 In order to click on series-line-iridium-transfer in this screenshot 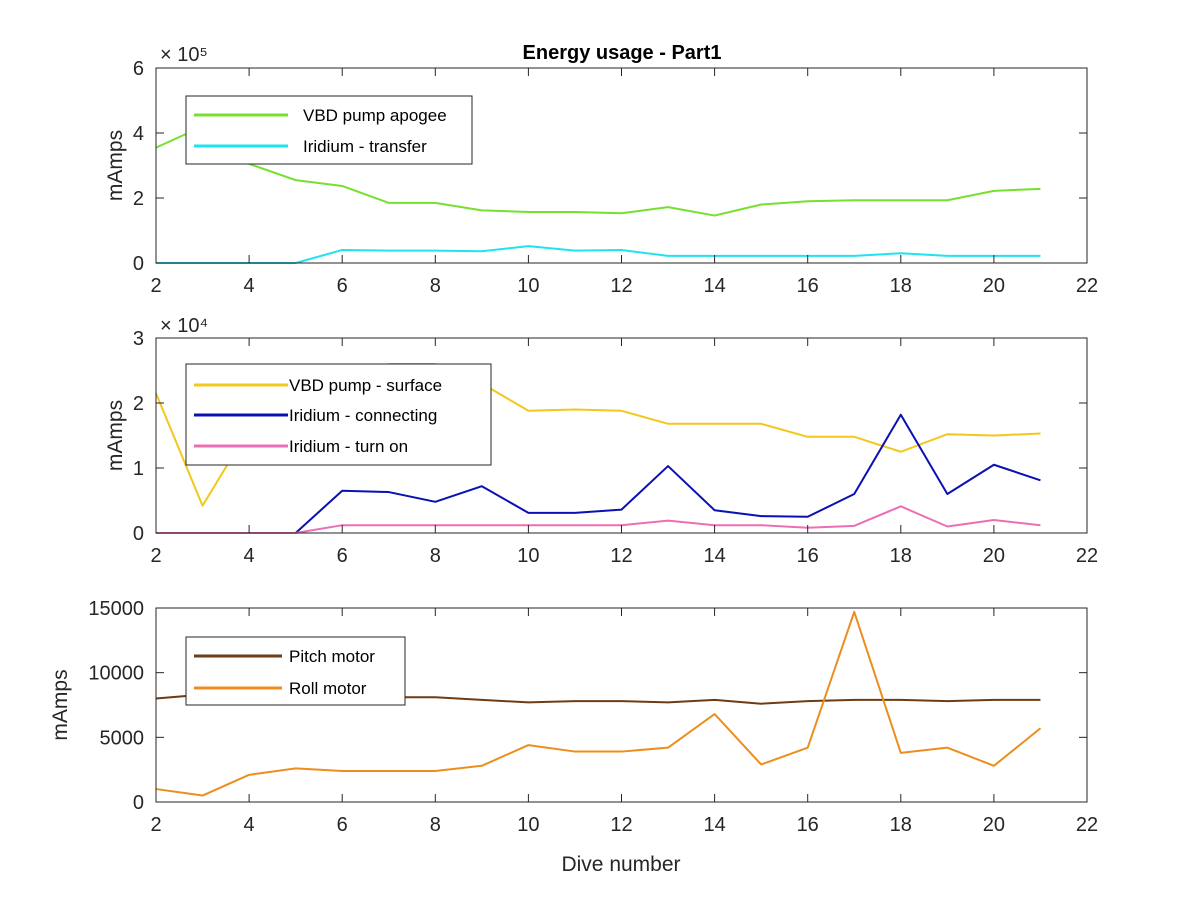, I will do `click(598, 254)`.